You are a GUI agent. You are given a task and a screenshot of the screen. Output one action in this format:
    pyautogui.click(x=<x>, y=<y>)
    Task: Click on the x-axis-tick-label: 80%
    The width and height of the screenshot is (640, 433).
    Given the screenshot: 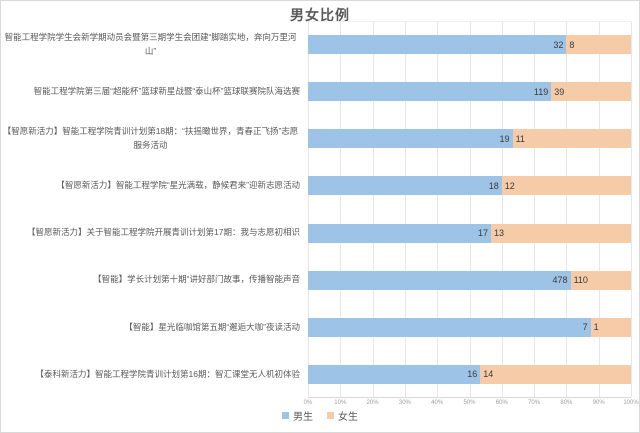 What is the action you would take?
    pyautogui.click(x=566, y=403)
    